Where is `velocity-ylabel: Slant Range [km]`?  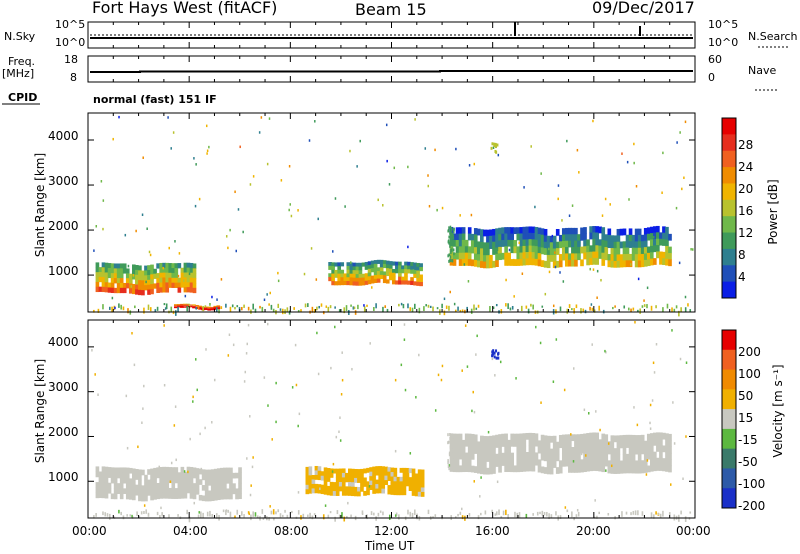
velocity-ylabel: Slant Range [km] is located at coordinates (40, 411).